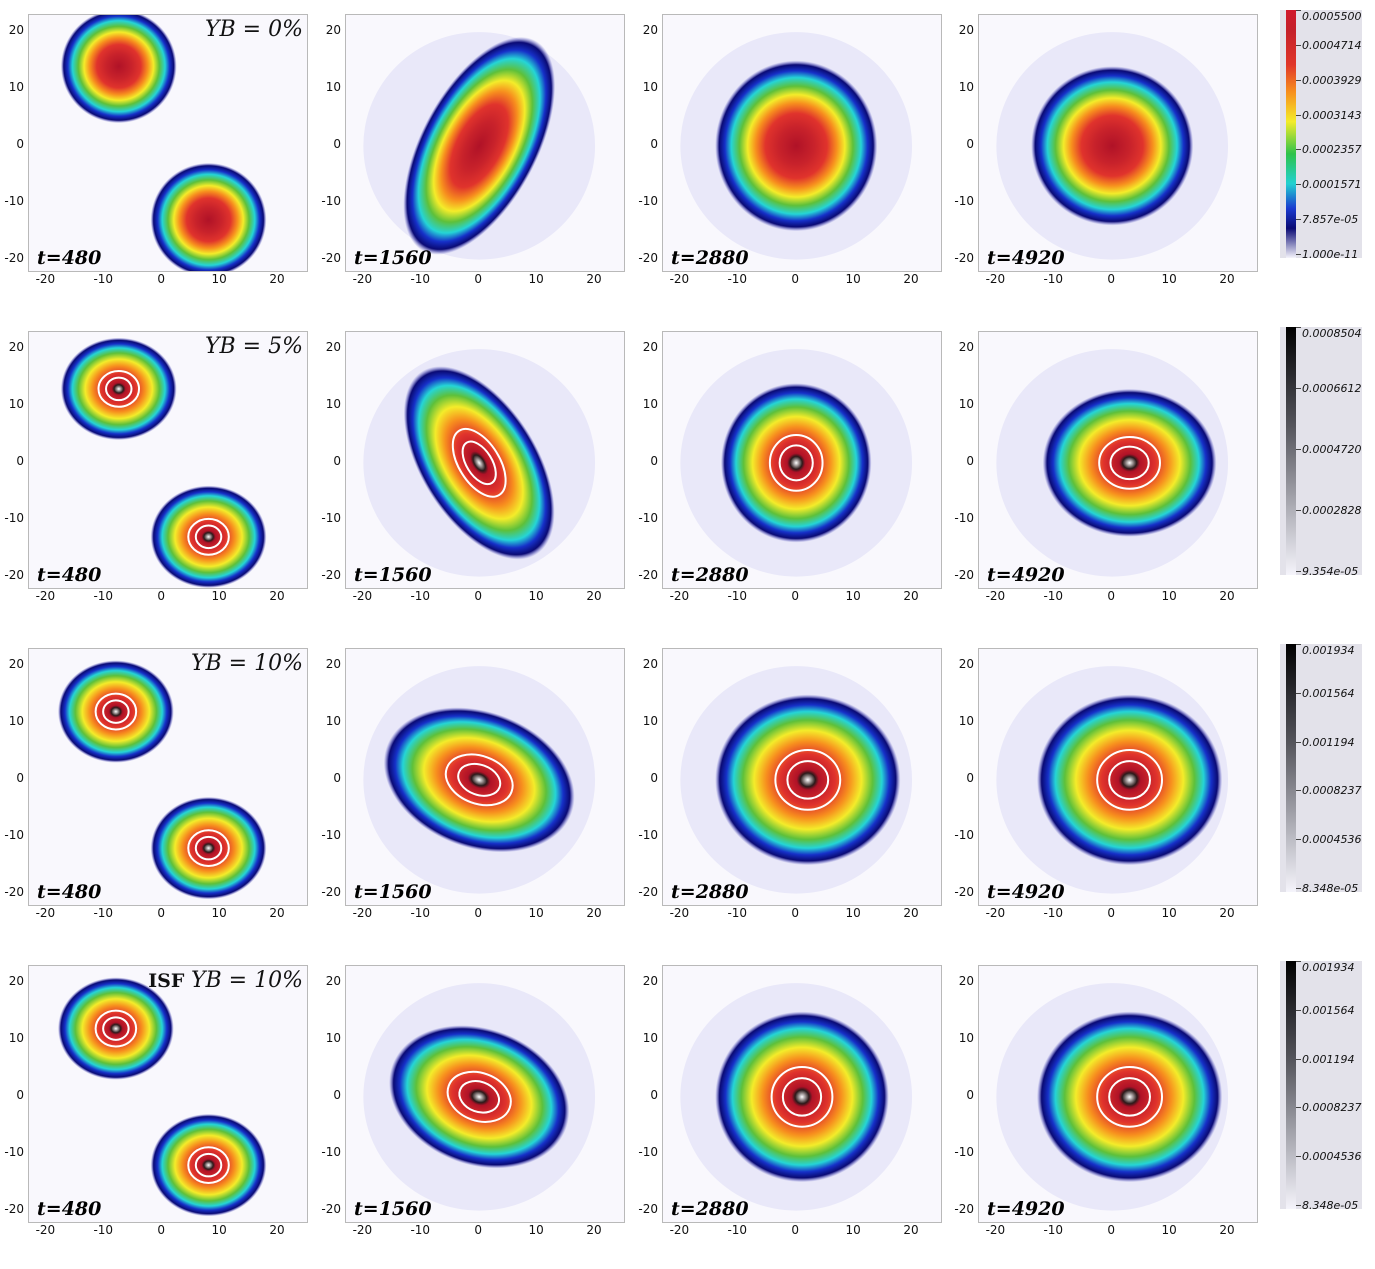  What do you see at coordinates (1332, 80) in the screenshot?
I see `colorbar-label: 0.0003929` at bounding box center [1332, 80].